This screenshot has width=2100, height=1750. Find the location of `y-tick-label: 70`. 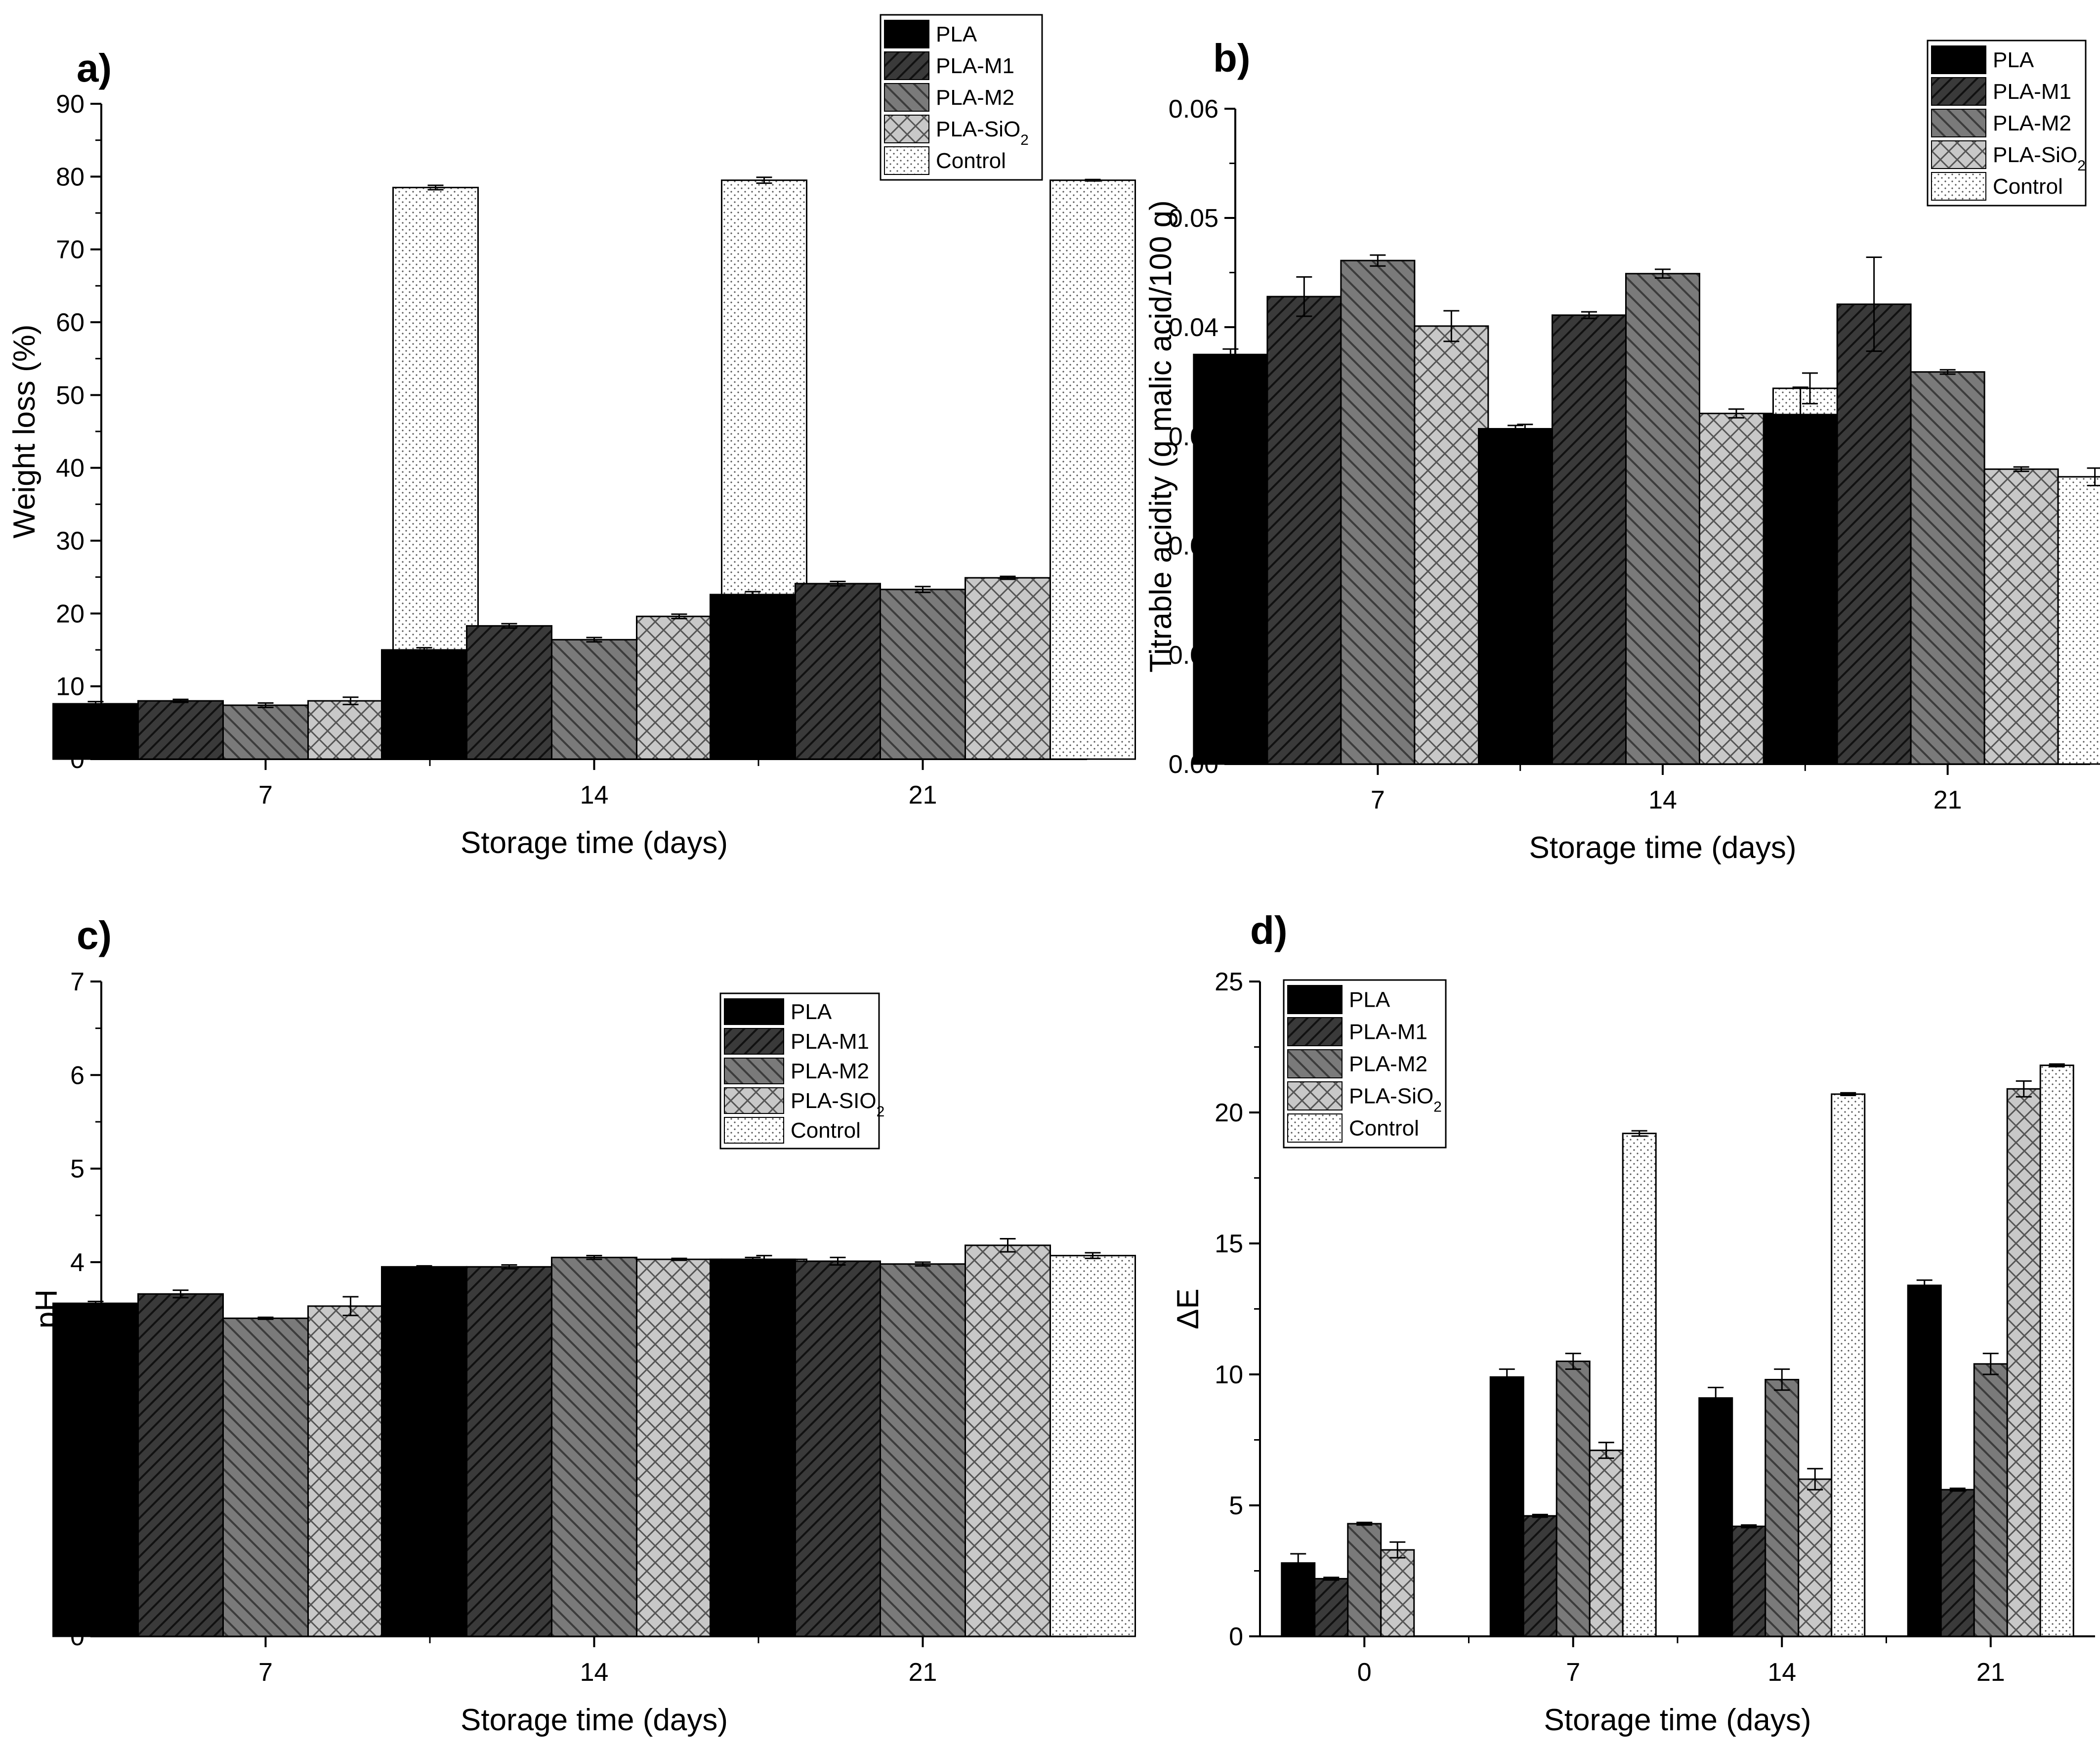

y-tick-label: 70 is located at coordinates (70, 250).